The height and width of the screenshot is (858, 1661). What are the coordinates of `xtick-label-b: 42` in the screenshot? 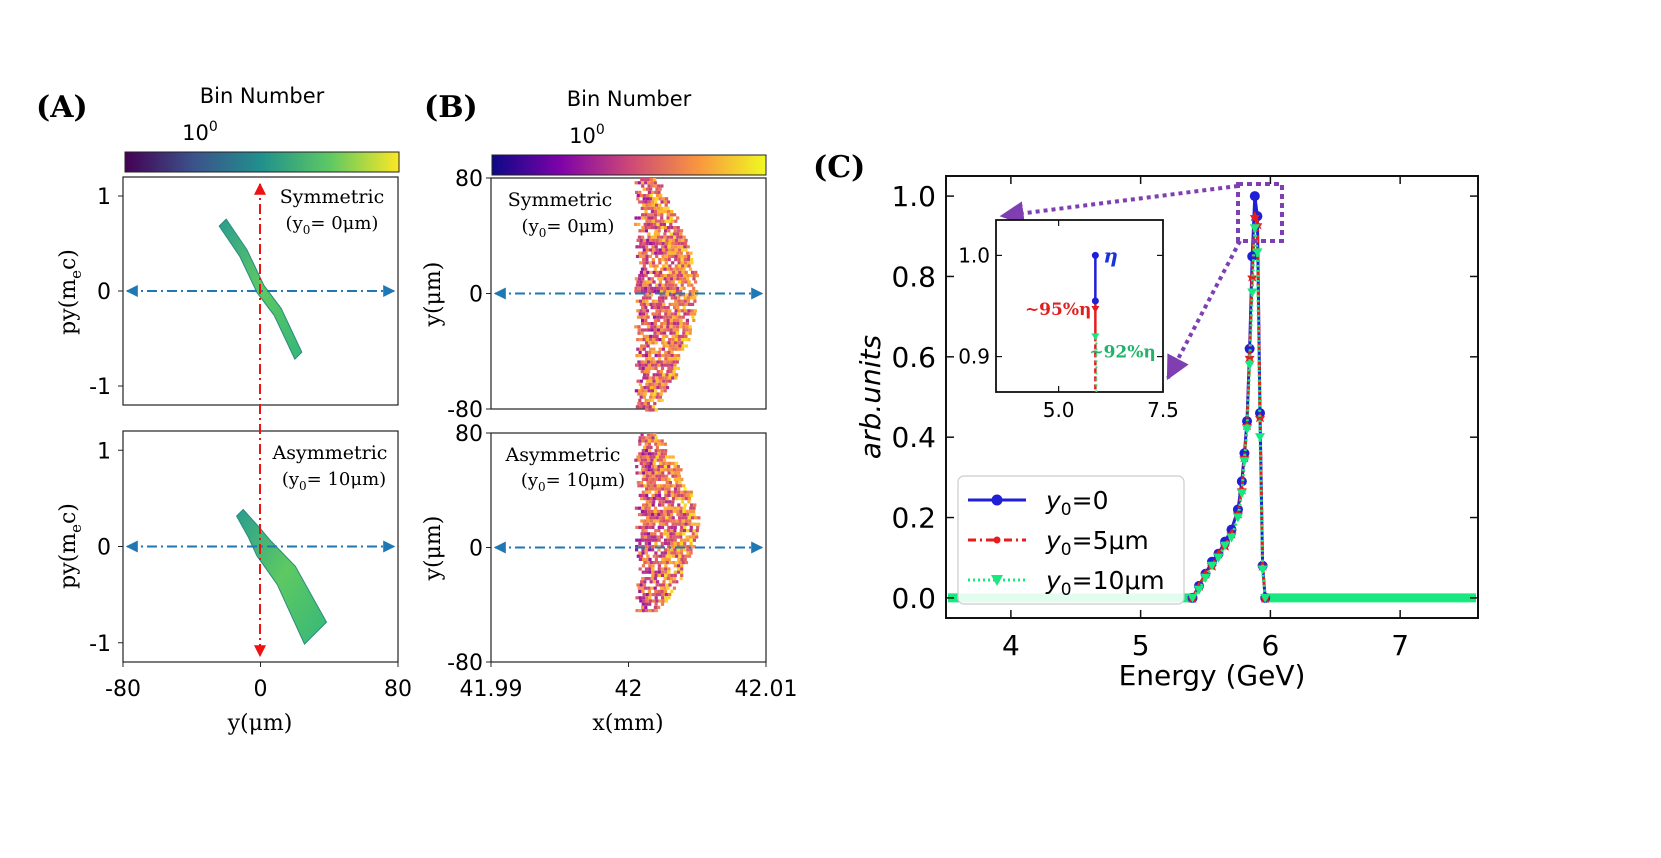 It's located at (629, 689).